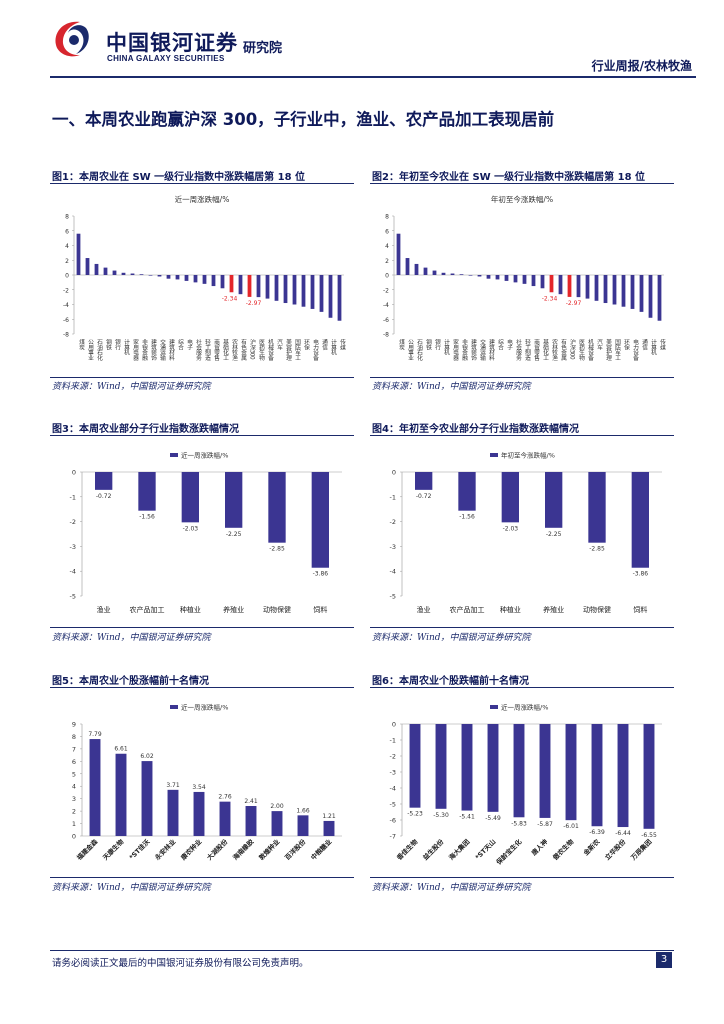 This screenshot has width=724, height=1024. Describe the element at coordinates (485, 849) in the screenshot. I see `x-tick-label: *ST天山` at that location.